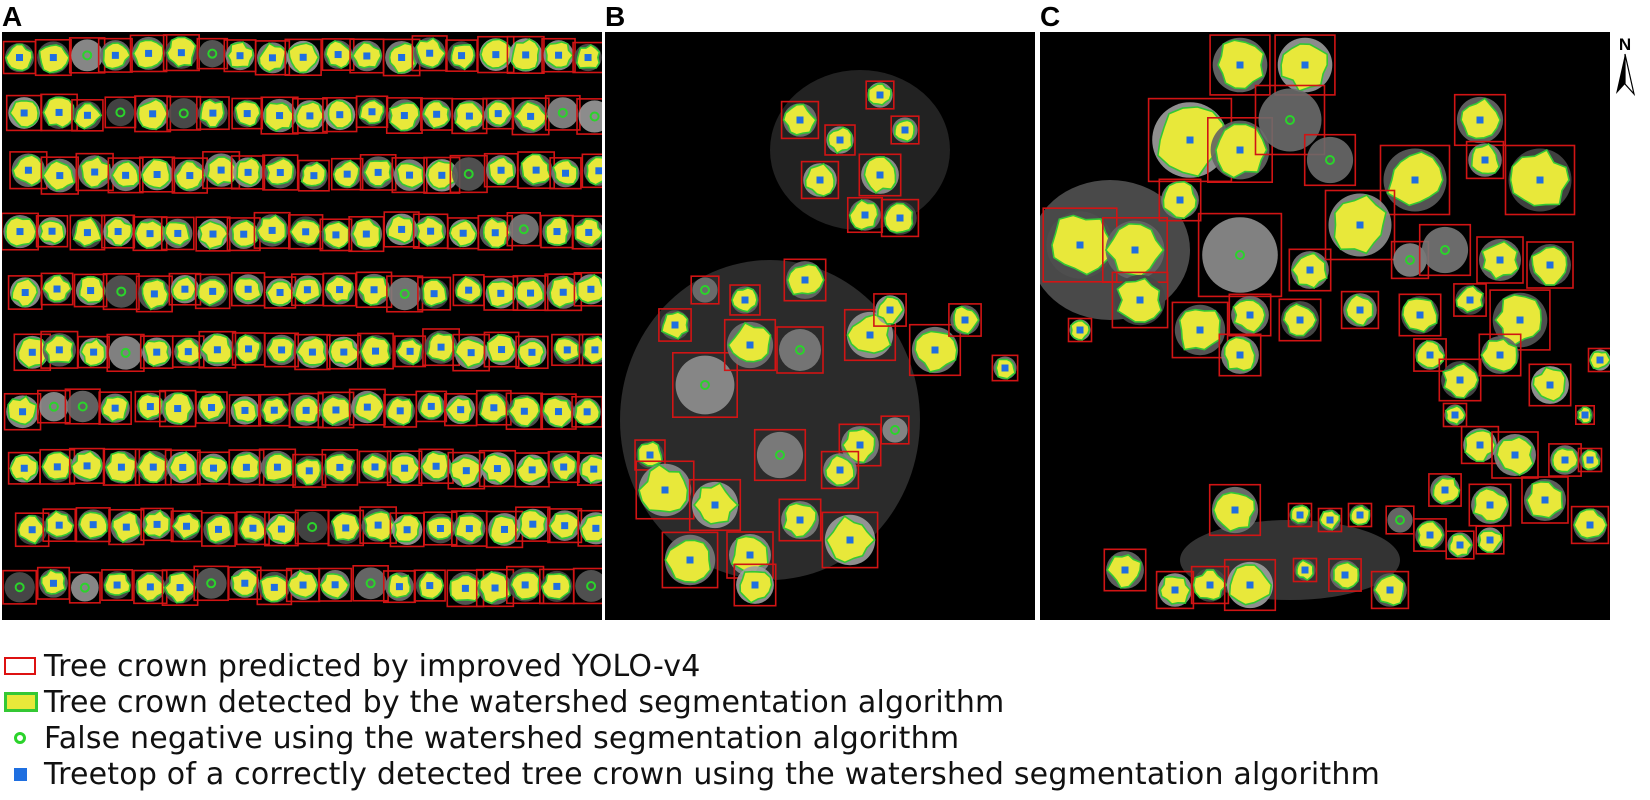 This screenshot has width=1650, height=800. I want to click on panel-letter-c: C, so click(1050, 16).